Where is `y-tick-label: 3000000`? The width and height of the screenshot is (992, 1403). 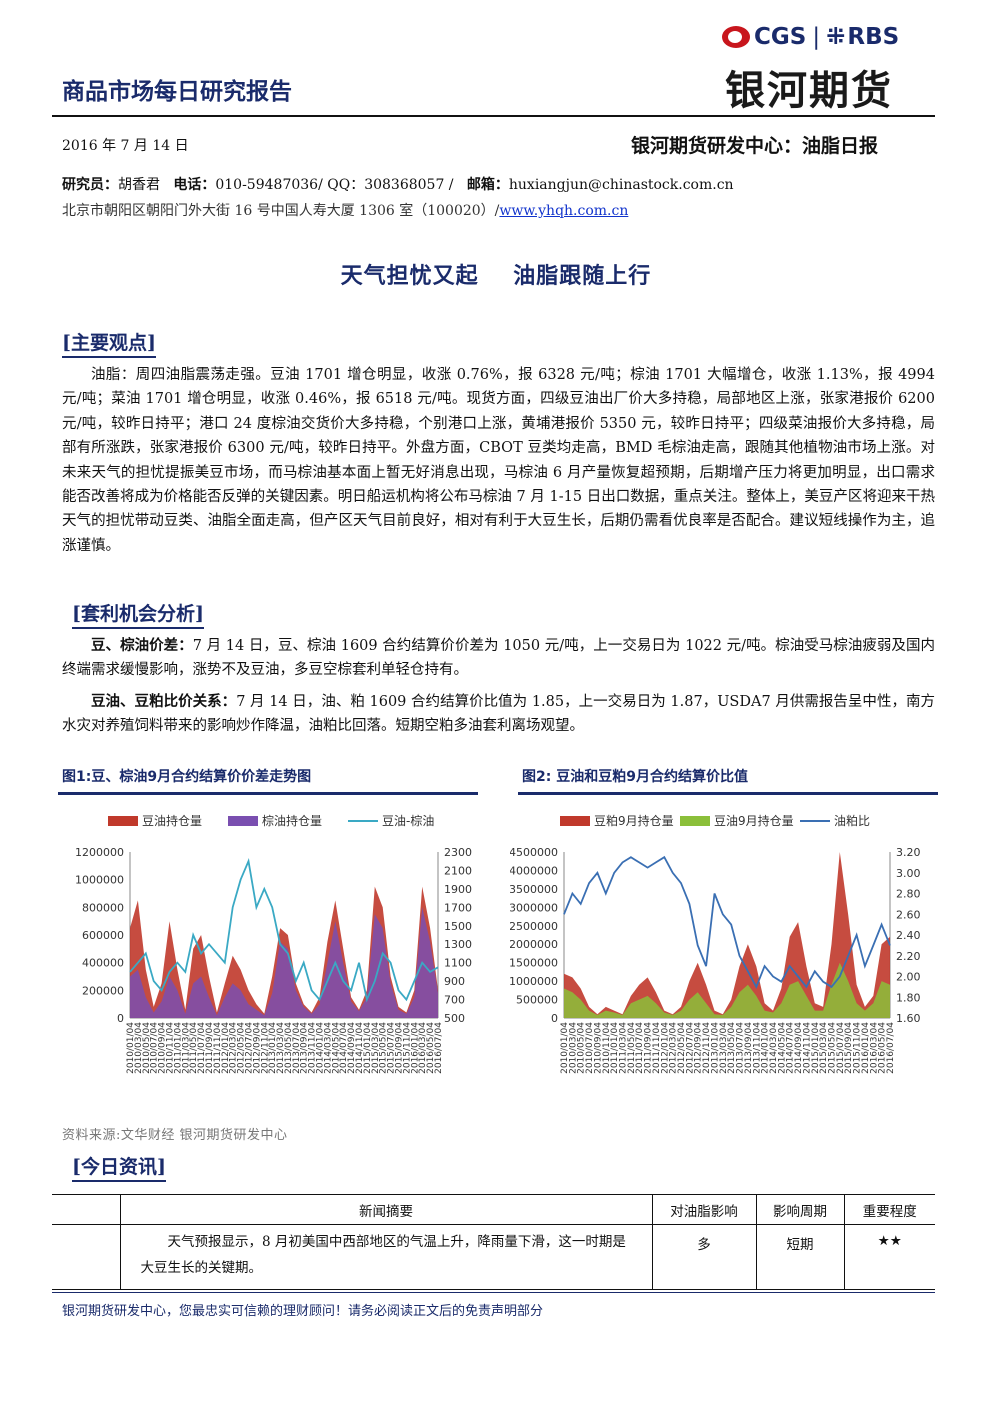
y-tick-label: 3000000 is located at coordinates (534, 907).